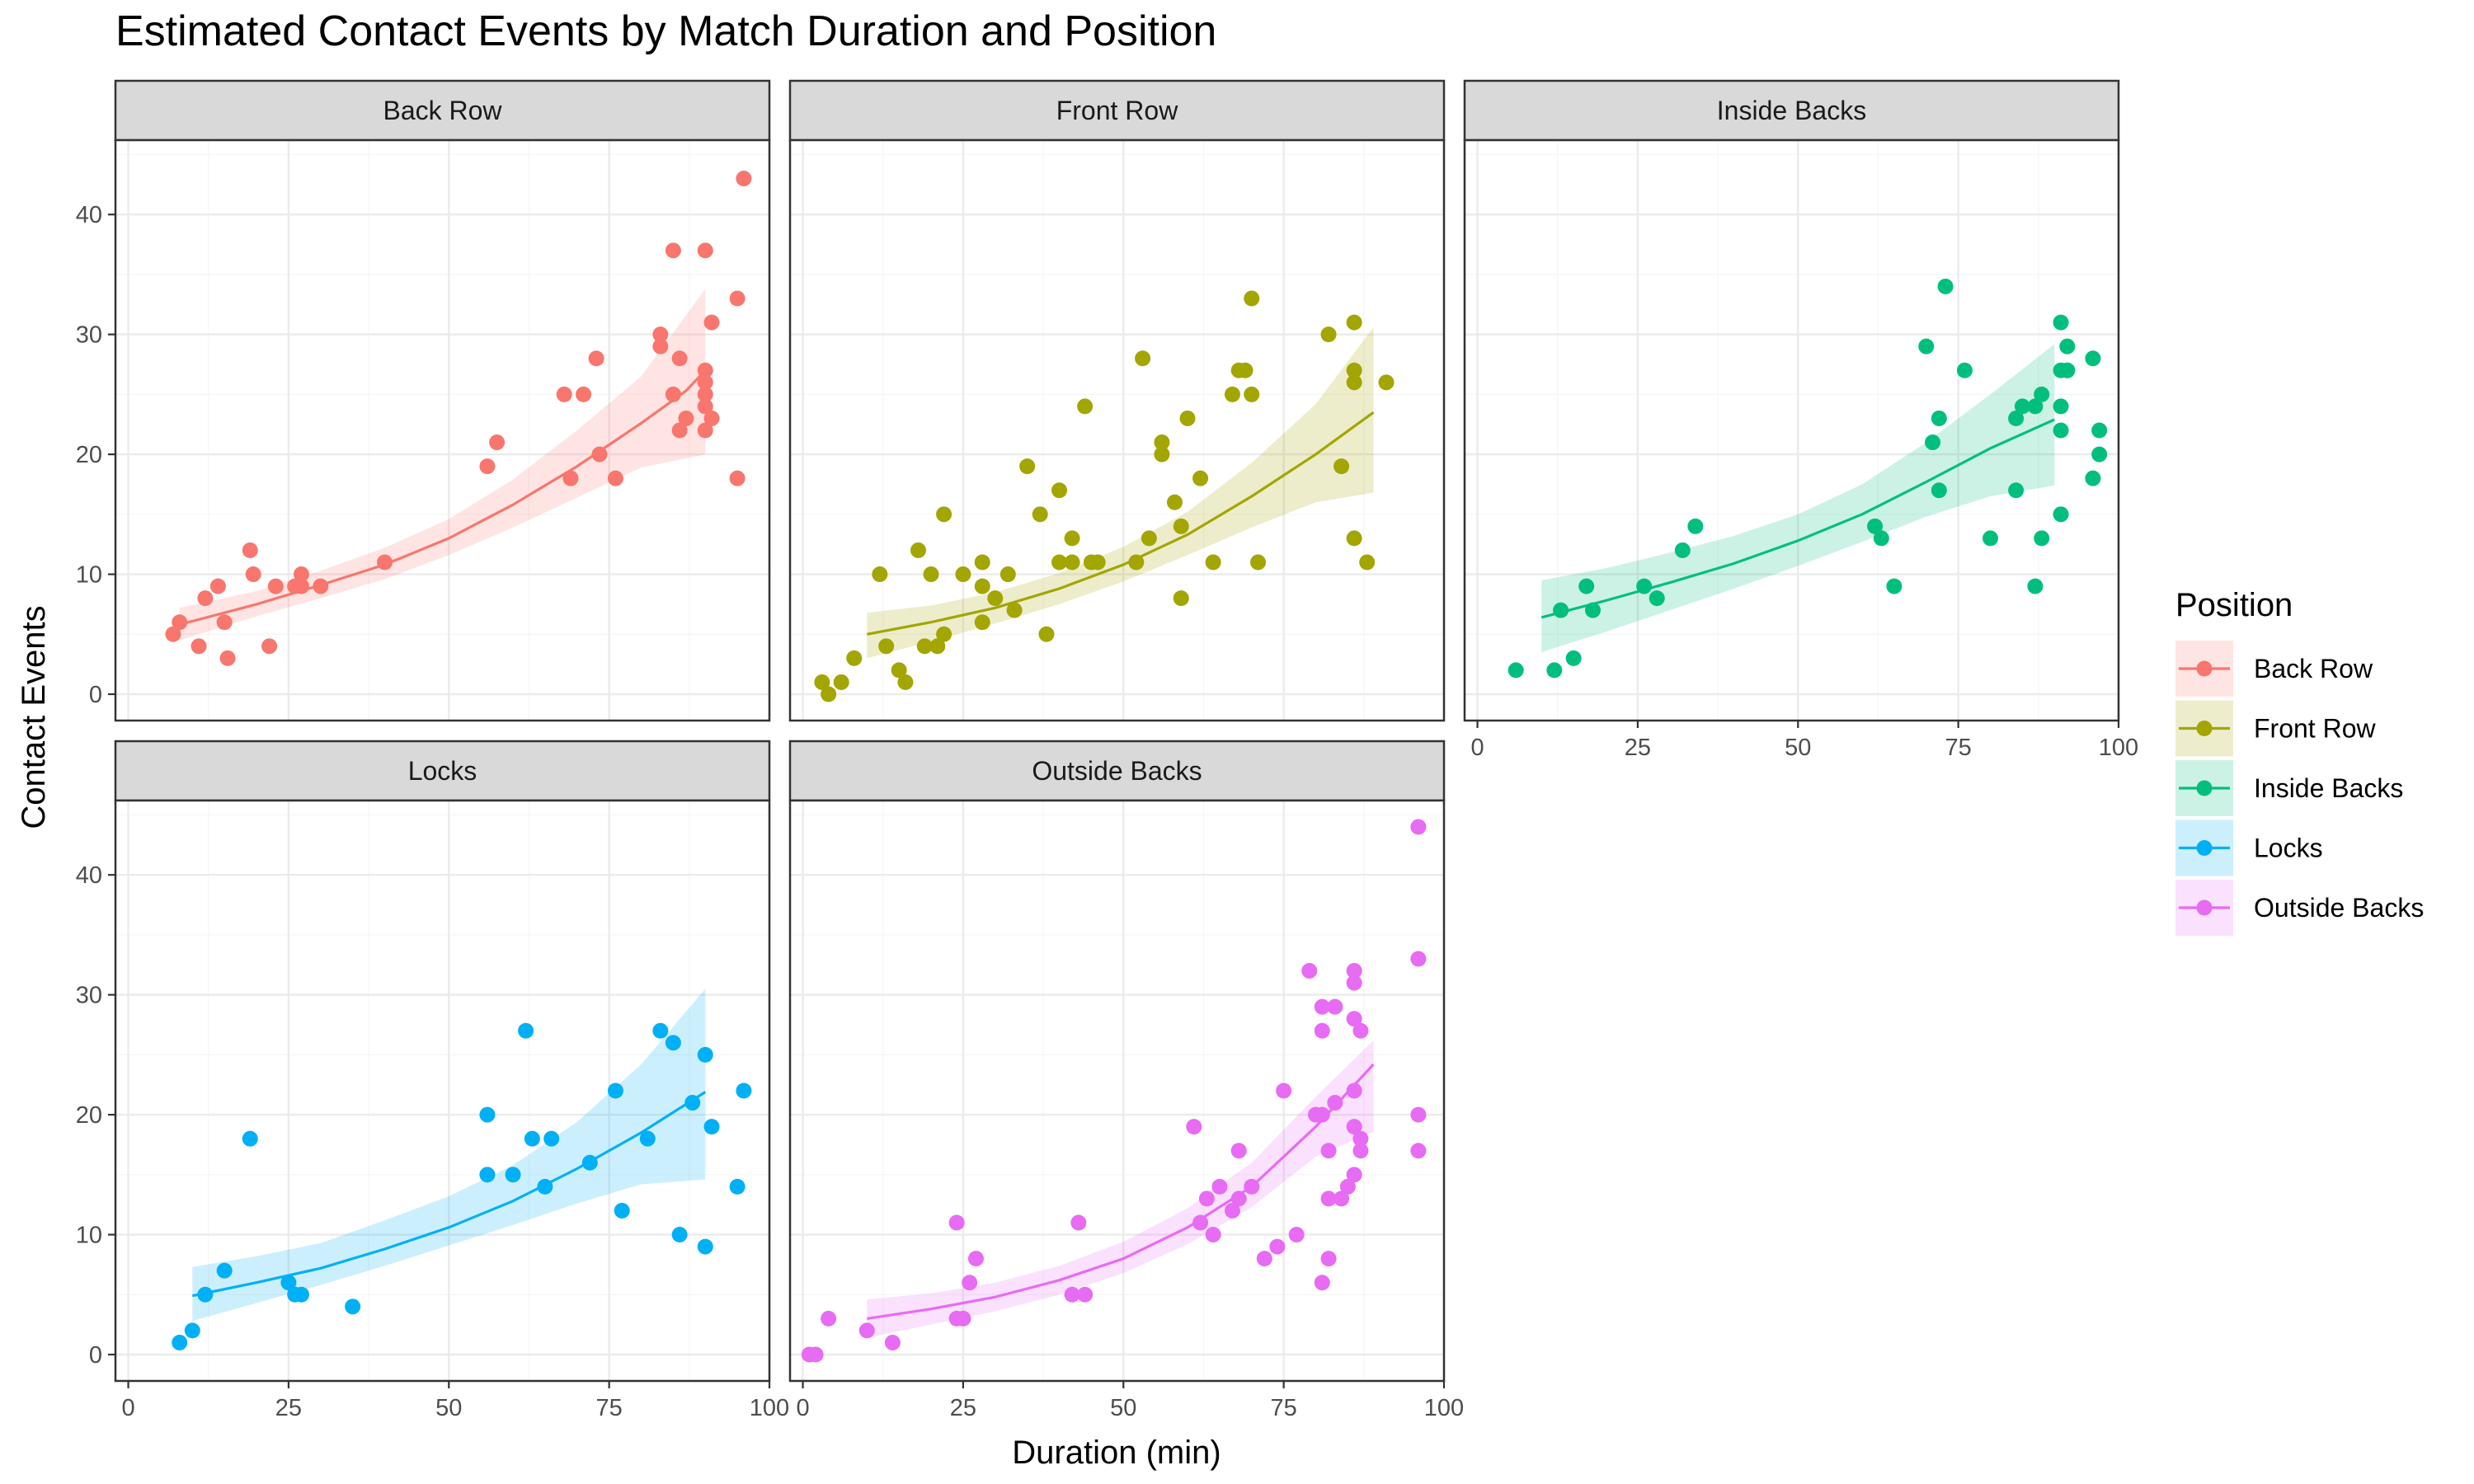 The height and width of the screenshot is (1484, 2474). I want to click on y-tick-label: 30, so click(89, 335).